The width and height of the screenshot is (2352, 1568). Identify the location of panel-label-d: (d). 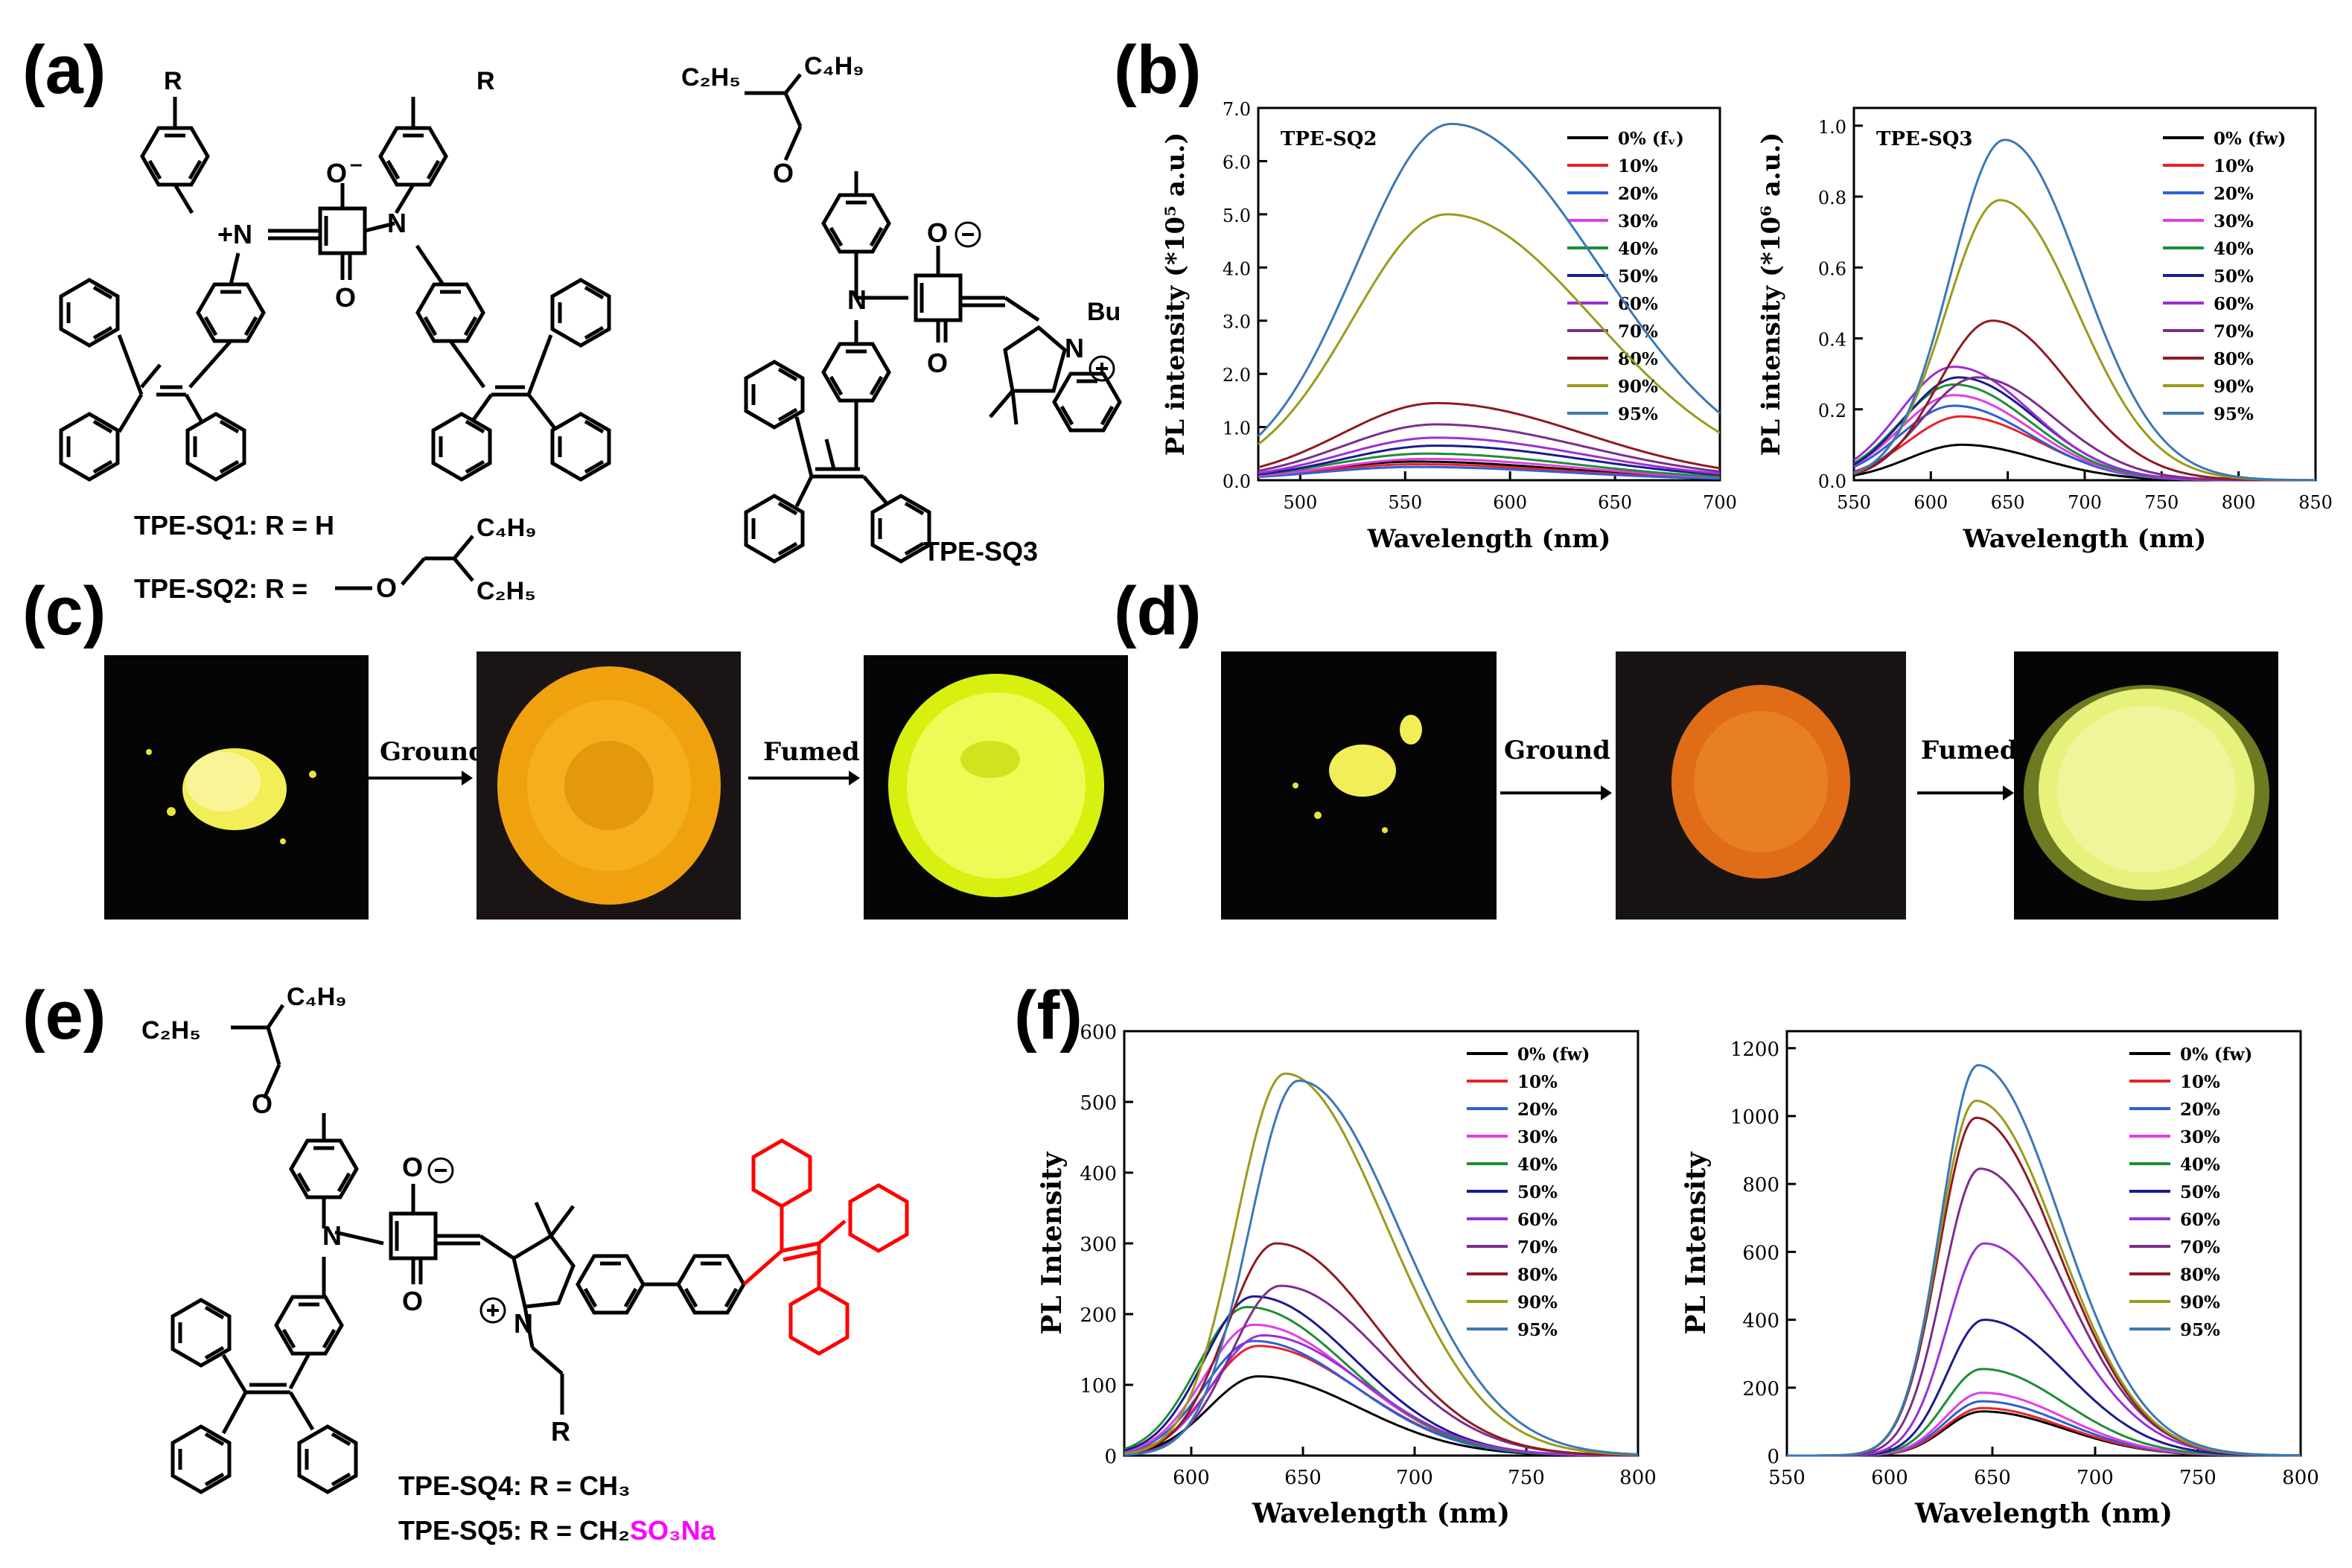
(1158, 611).